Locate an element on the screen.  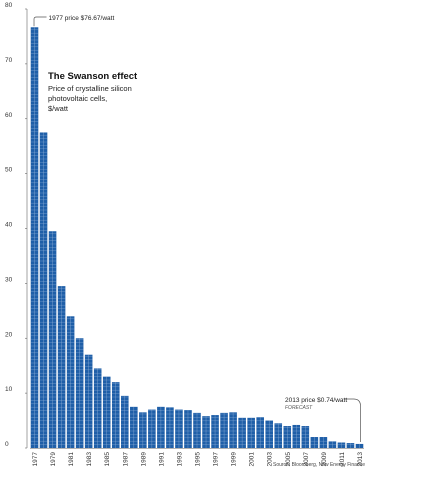
x-tick-label: 2003 is located at coordinates (270, 459).